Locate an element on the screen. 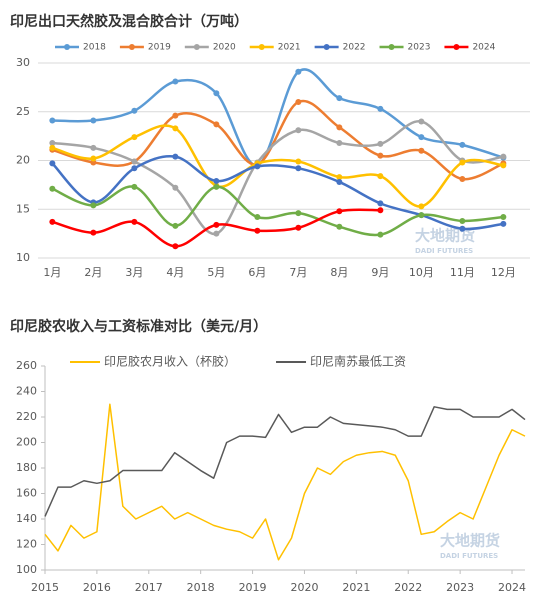 This screenshot has width=550, height=602. x-tick-label: 9月 is located at coordinates (380, 272).